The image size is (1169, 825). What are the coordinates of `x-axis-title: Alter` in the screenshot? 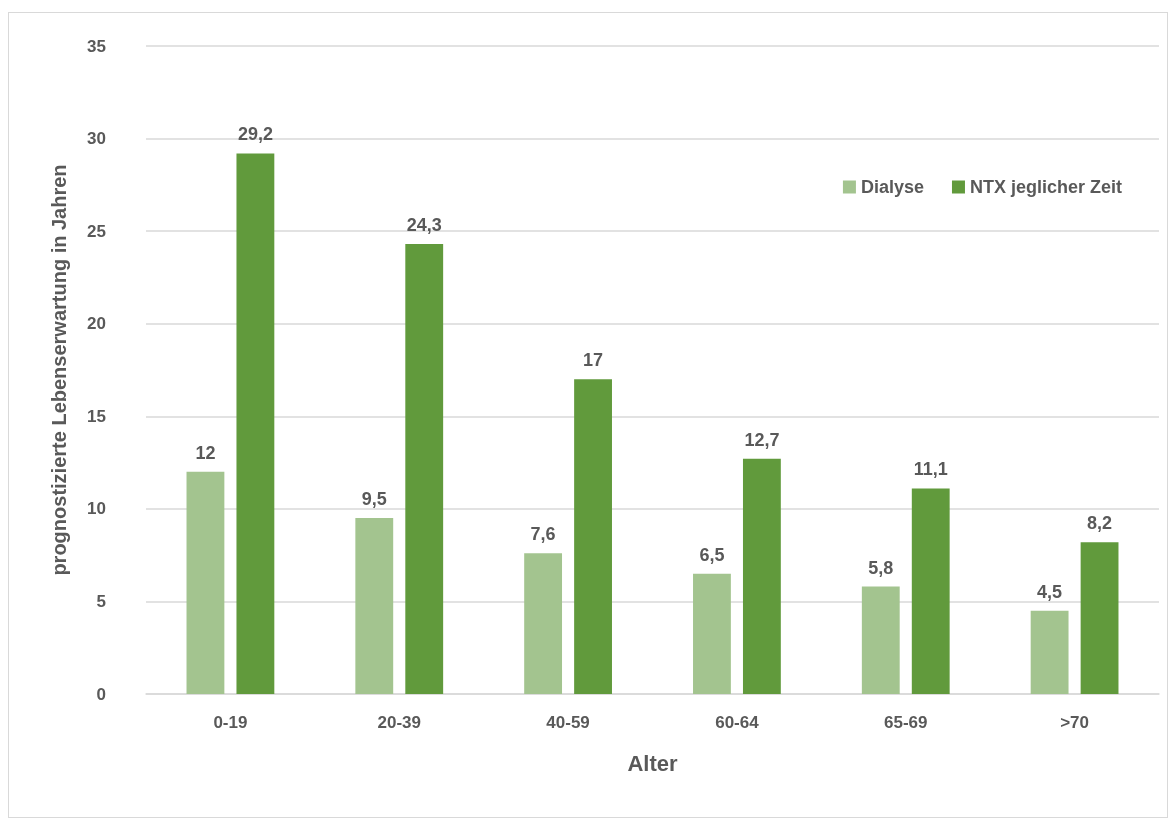 It's located at (652, 763).